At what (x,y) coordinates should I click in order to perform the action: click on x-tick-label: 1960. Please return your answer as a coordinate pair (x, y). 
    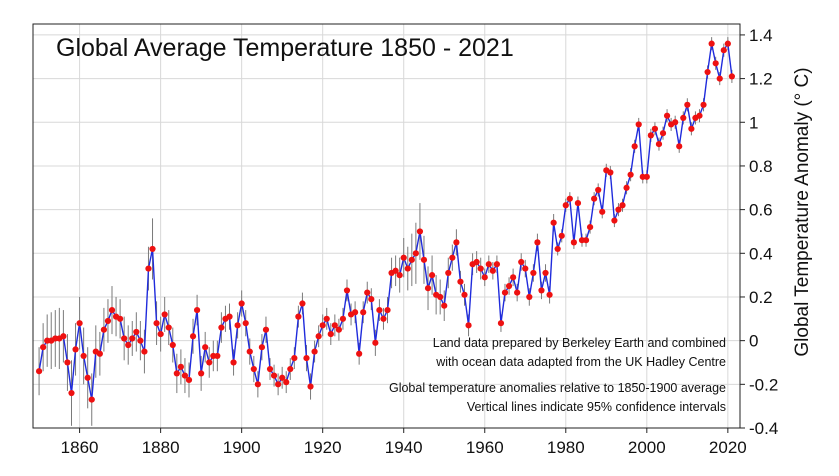
    Looking at the image, I should click on (485, 447).